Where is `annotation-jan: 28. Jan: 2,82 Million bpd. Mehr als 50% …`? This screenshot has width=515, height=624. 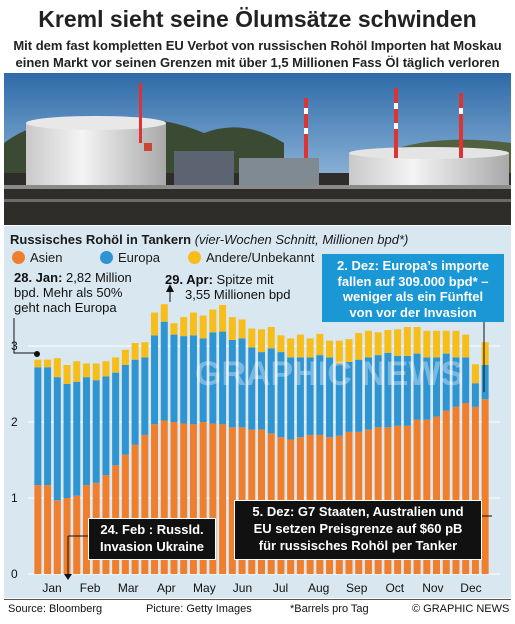
annotation-jan: 28. Jan: 2,82 Million bpd. Mehr als 50% … is located at coordinates (94, 292).